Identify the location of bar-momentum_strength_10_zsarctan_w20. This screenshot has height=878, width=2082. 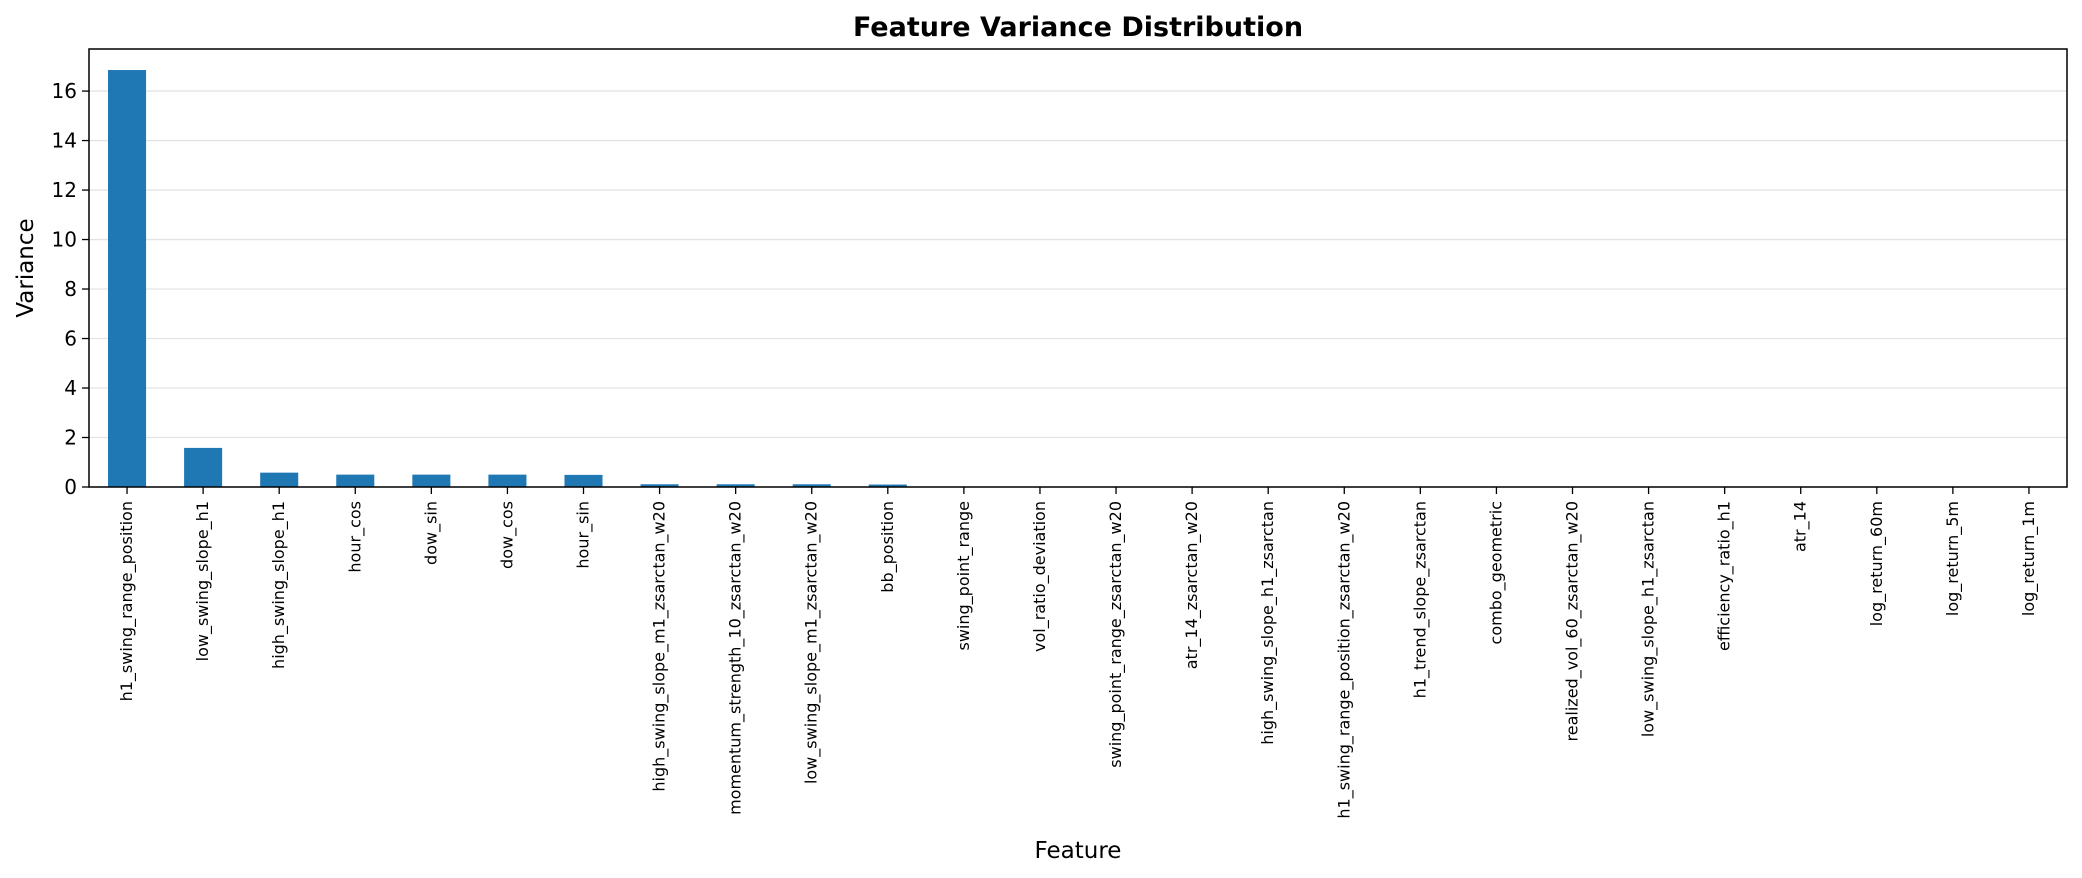
(735, 485).